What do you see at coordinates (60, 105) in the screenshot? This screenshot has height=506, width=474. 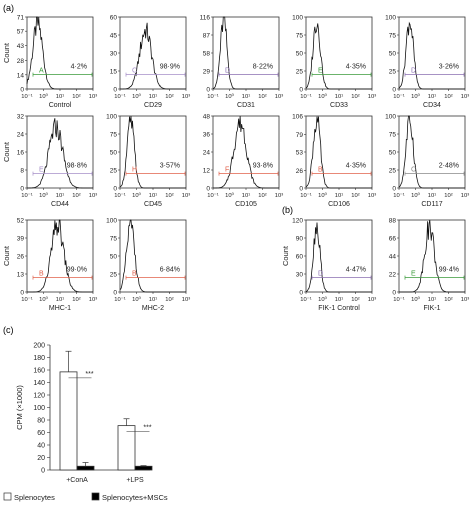 I see `x-axis-label: Control` at bounding box center [60, 105].